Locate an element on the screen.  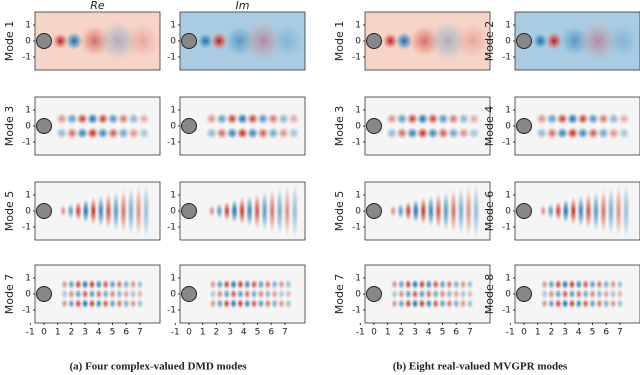
x-tick-label: 6 is located at coordinates (126, 333).